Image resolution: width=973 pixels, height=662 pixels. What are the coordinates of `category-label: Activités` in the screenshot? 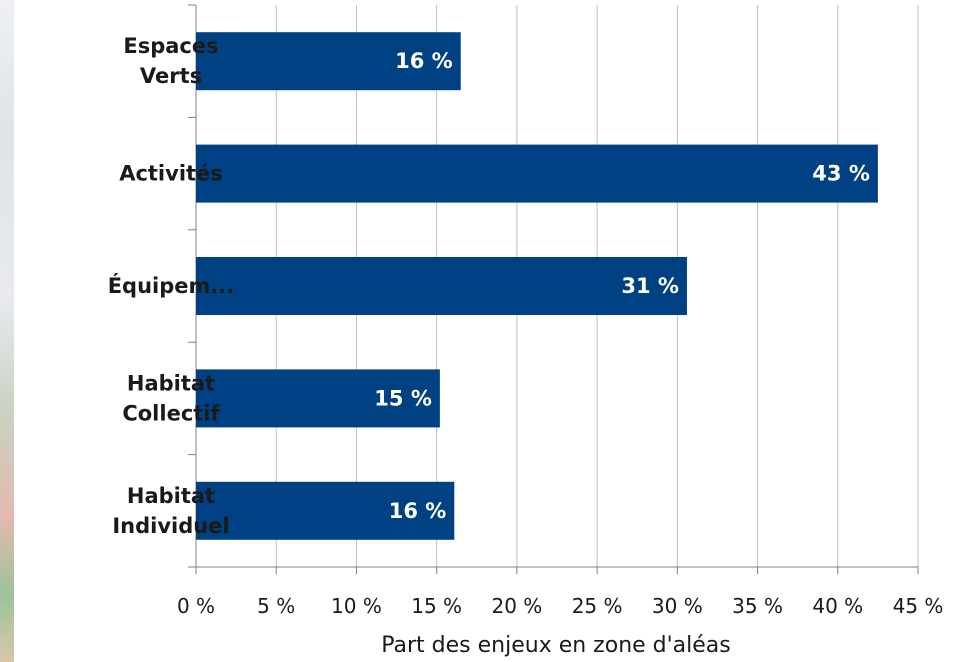 It's located at (171, 174).